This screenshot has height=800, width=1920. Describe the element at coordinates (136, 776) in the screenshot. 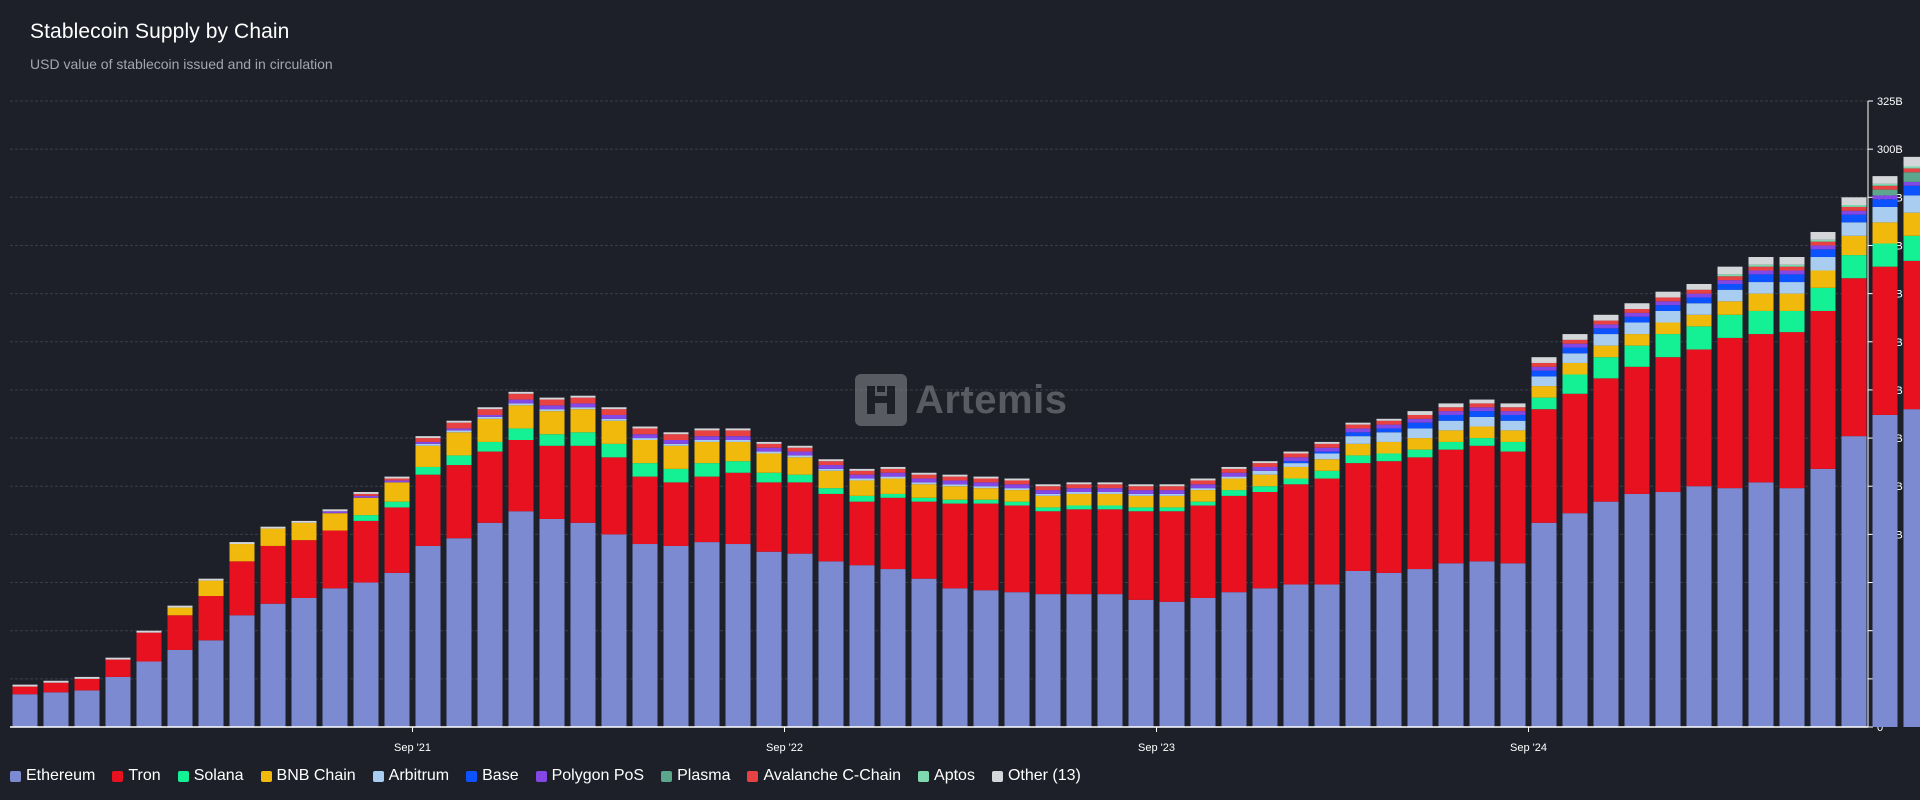

I see `legend-item: Tron` at that location.